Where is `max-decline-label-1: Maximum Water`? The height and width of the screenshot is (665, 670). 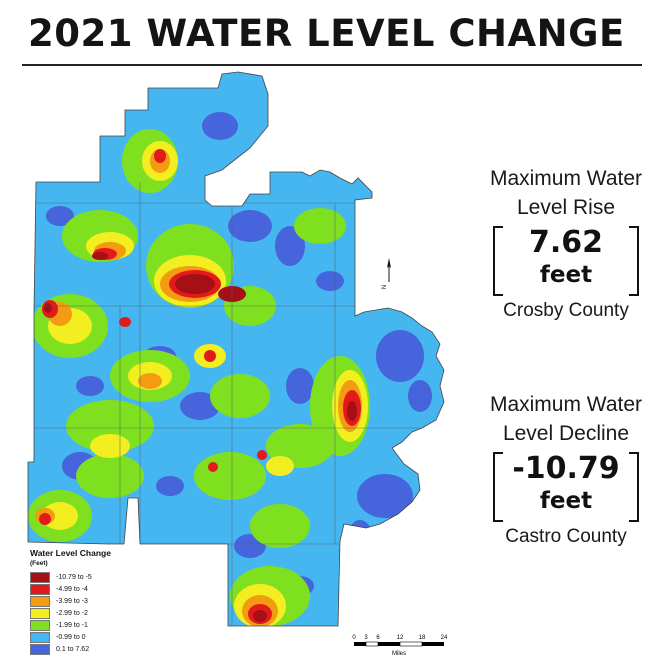
max-decline-label-1: Maximum Water is located at coordinates (566, 404).